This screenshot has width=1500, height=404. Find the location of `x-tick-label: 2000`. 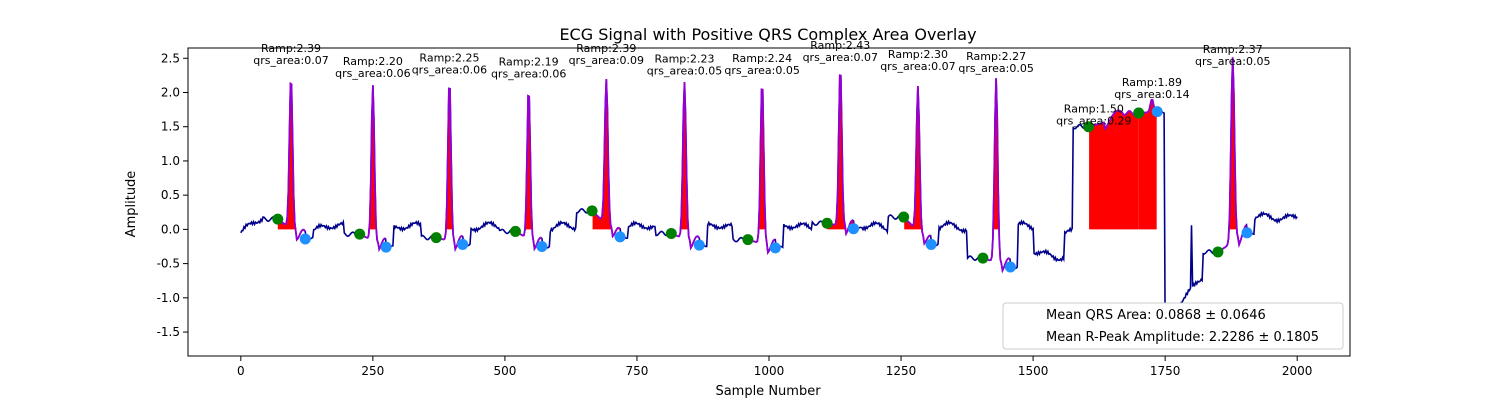

x-tick-label: 2000 is located at coordinates (1297, 371).